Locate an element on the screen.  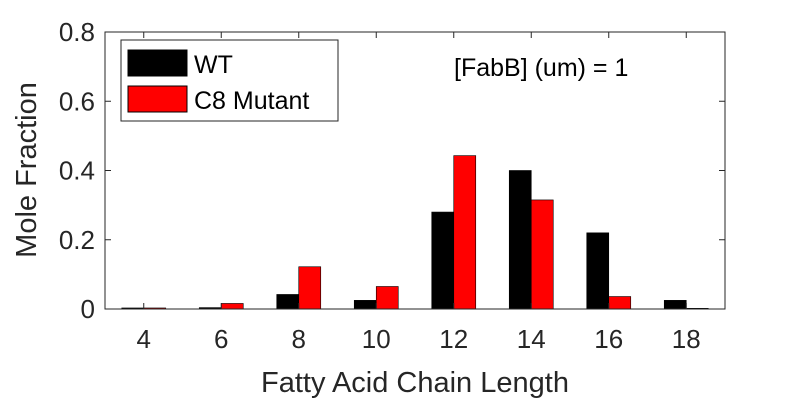
y-tick-label: 0 is located at coordinates (88, 309).